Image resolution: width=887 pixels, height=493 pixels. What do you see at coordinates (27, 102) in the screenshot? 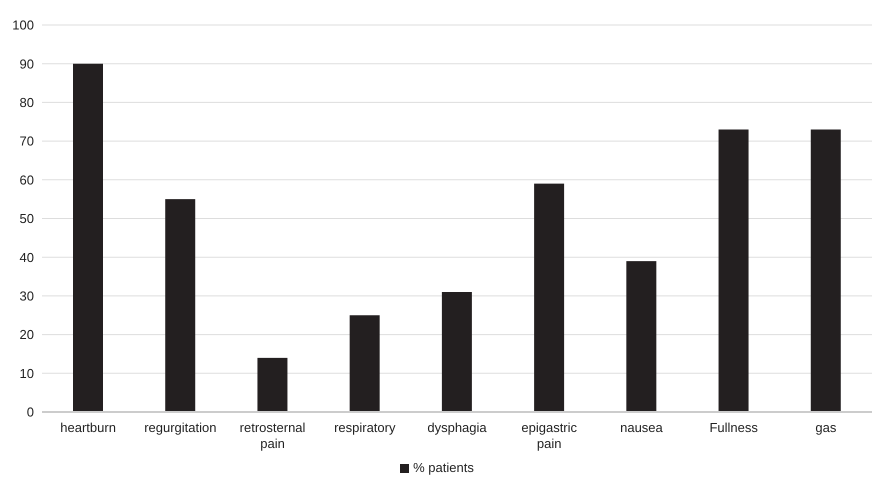
I see `y-tick-label: 80` at bounding box center [27, 102].